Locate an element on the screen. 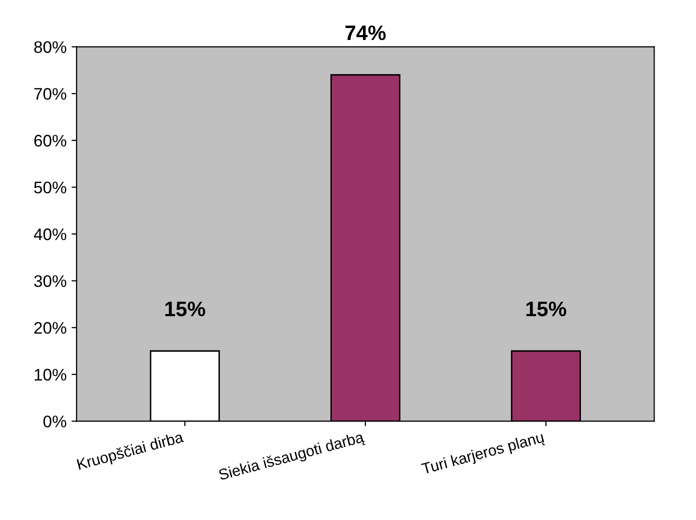  y-tick-label: 0% is located at coordinates (54, 422).